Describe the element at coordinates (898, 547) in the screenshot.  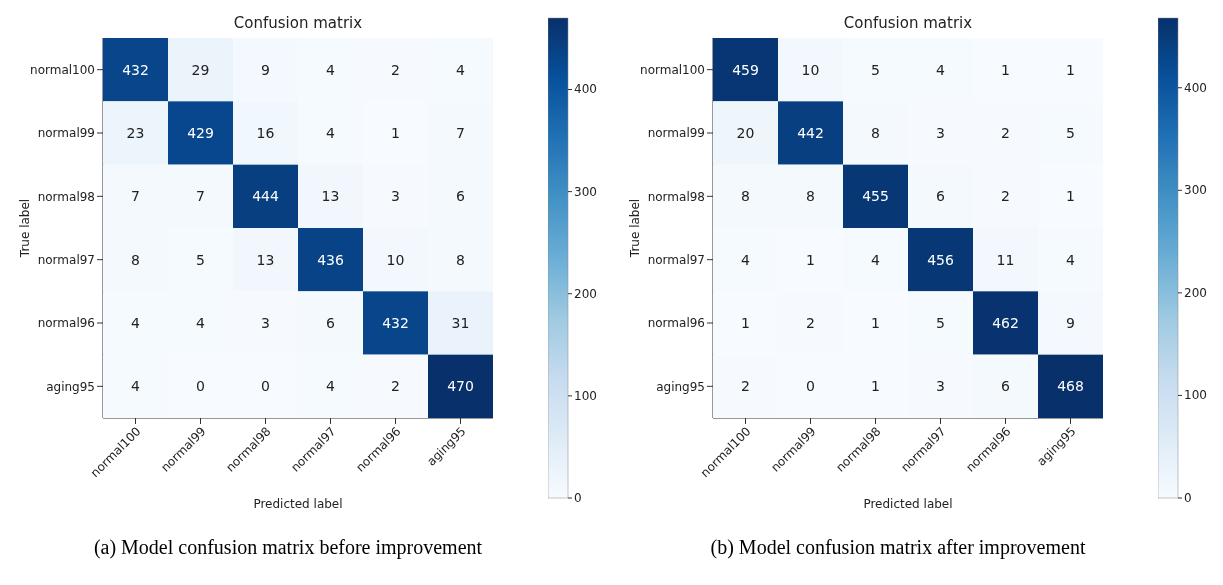
I see `text: (b) Model confusion matrix after improvement` at that location.